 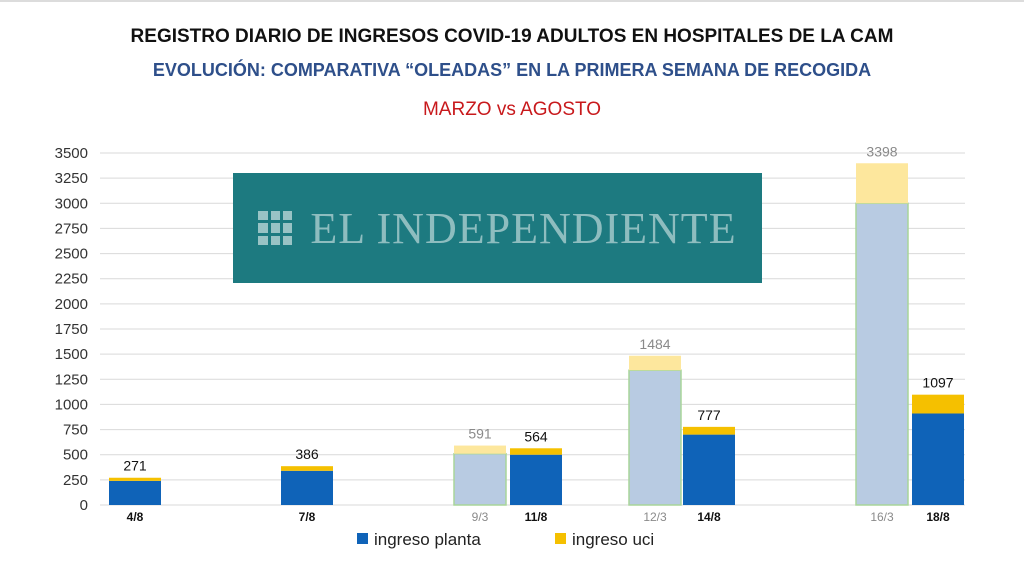 What do you see at coordinates (938, 517) in the screenshot?
I see `x-tick-label: 18/8` at bounding box center [938, 517].